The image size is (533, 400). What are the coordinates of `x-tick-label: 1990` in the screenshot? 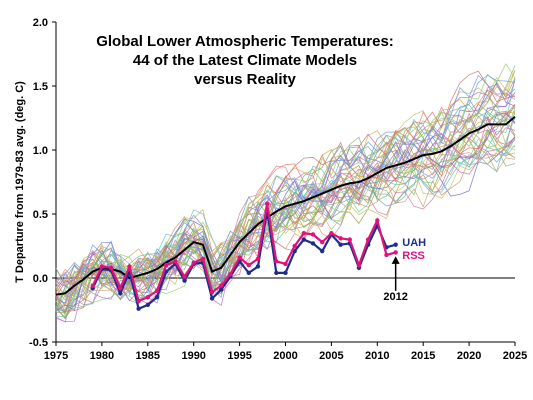 It's located at (193, 356).